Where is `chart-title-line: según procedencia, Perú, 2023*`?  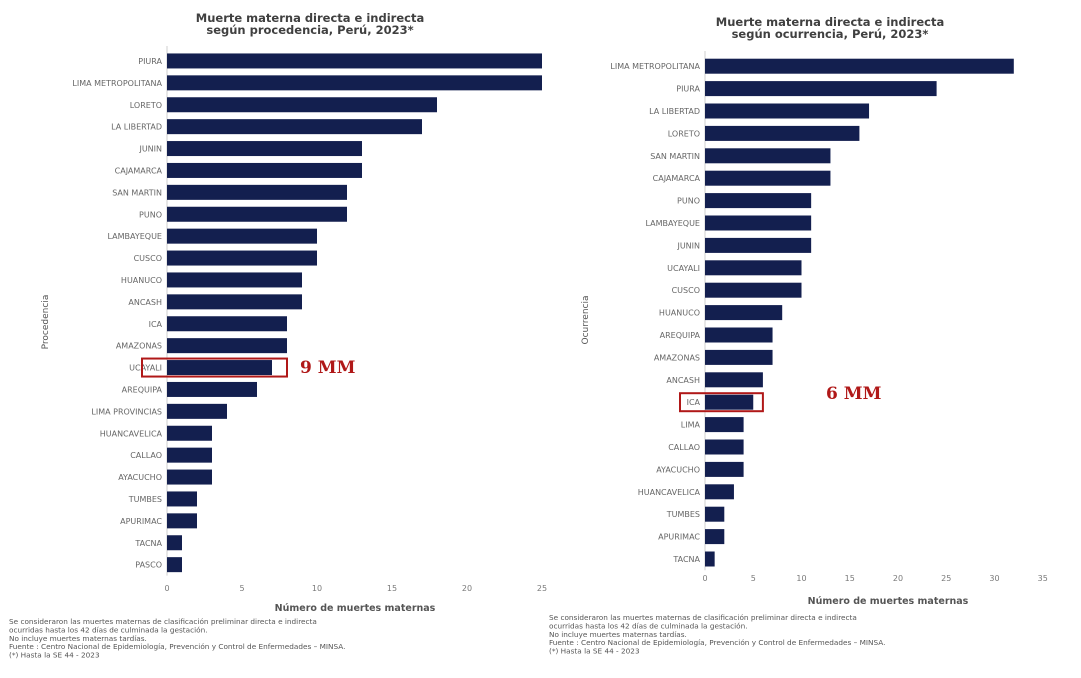 chart-title-line: según procedencia, Perú, 2023* is located at coordinates (309, 30).